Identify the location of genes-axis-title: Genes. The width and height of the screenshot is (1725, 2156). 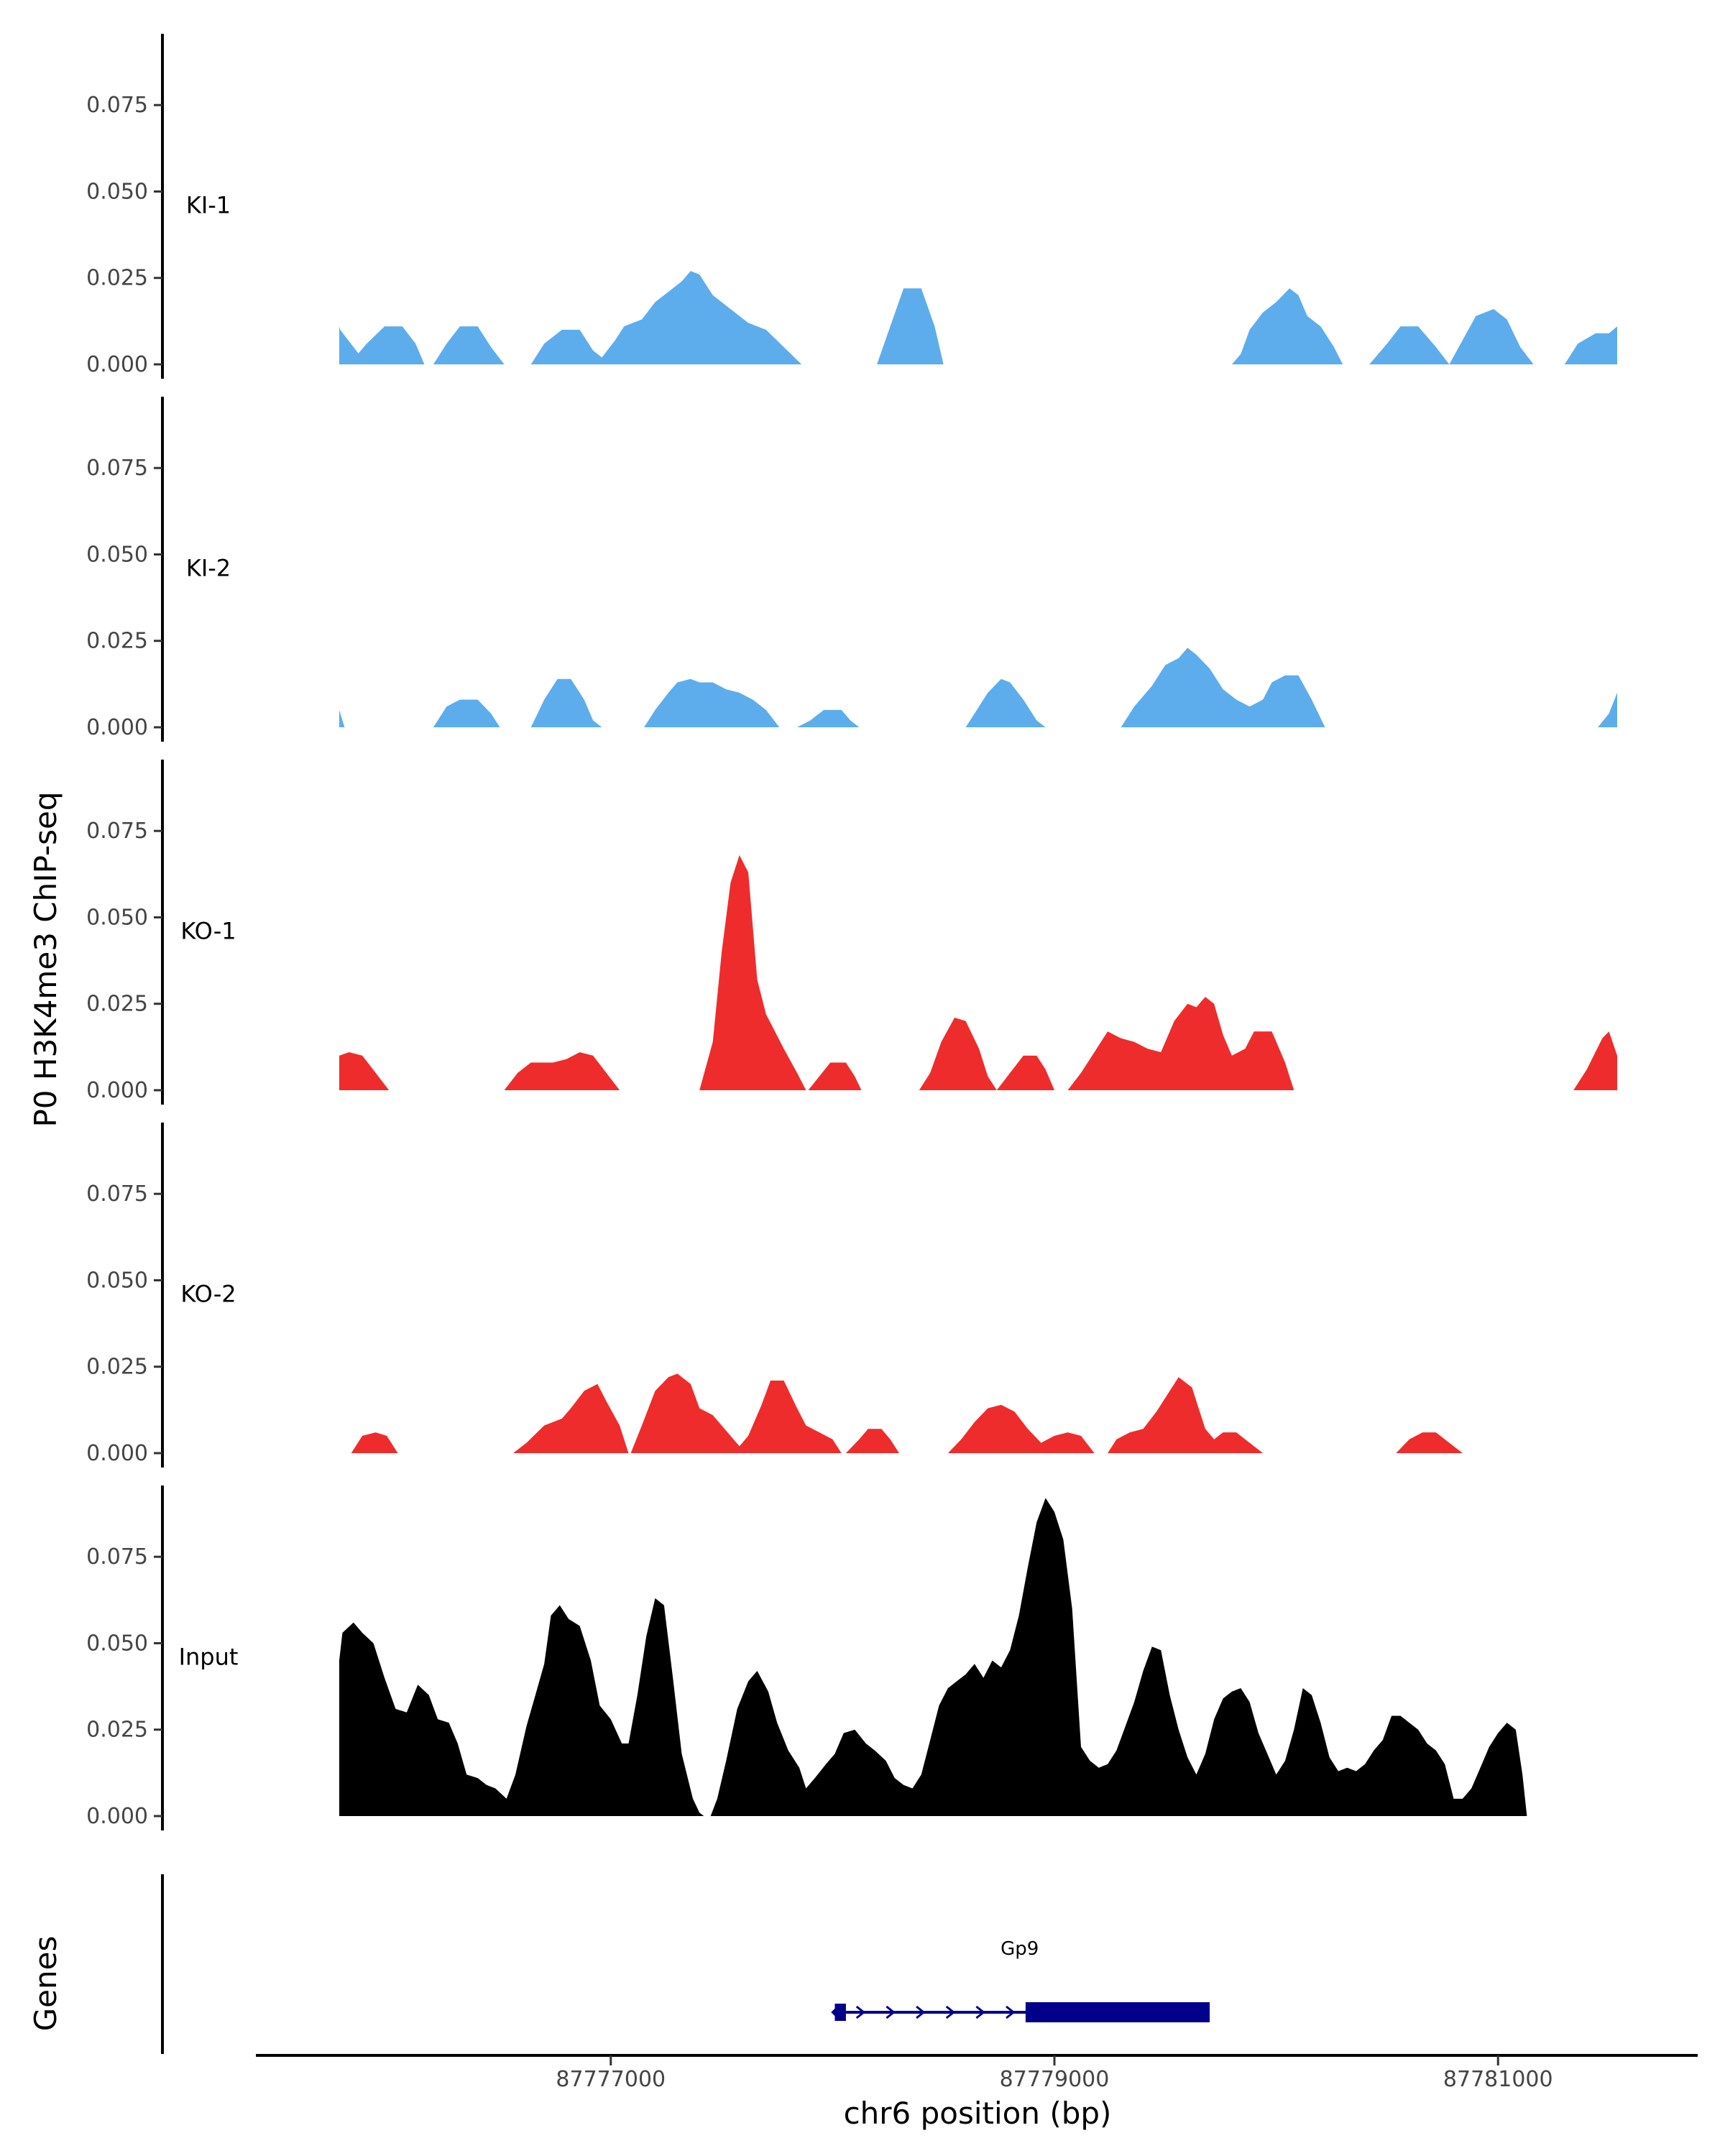
(45, 1984).